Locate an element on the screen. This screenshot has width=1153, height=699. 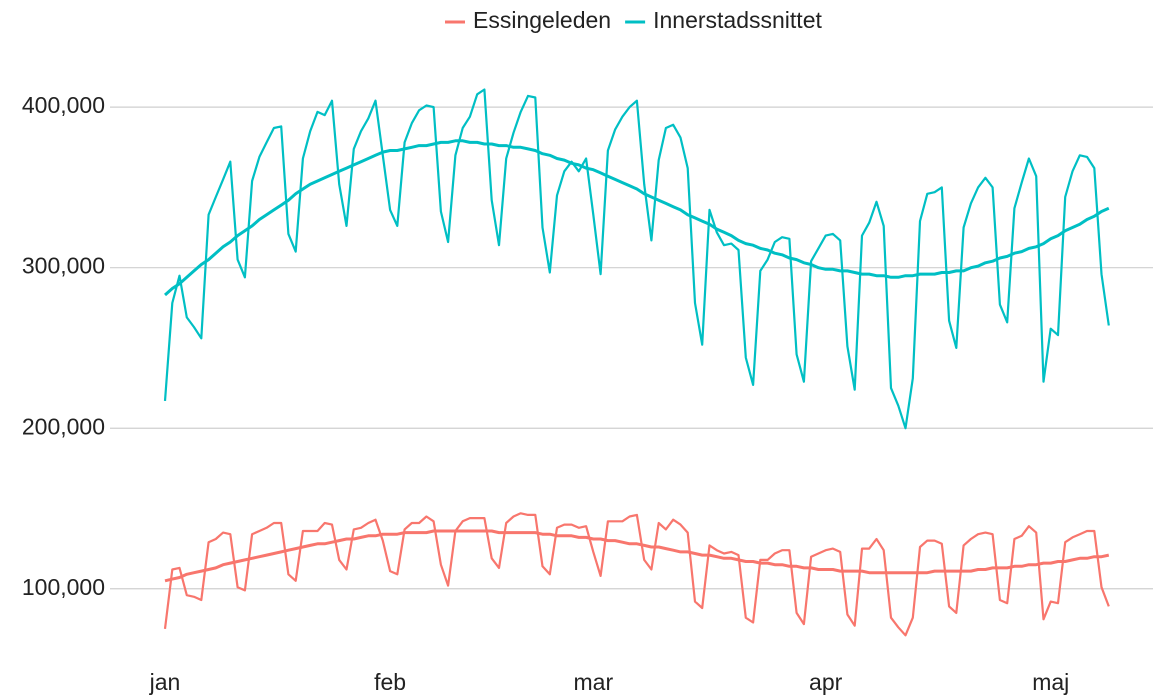
y-tick-label: 200,000 is located at coordinates (63, 426).